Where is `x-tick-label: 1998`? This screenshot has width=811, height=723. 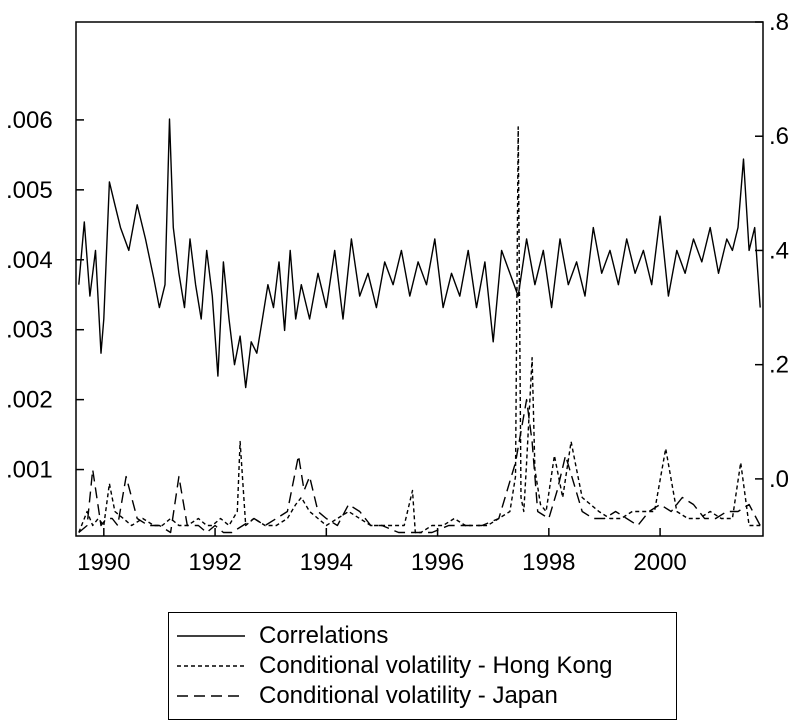 x-tick-label: 1998 is located at coordinates (548, 562).